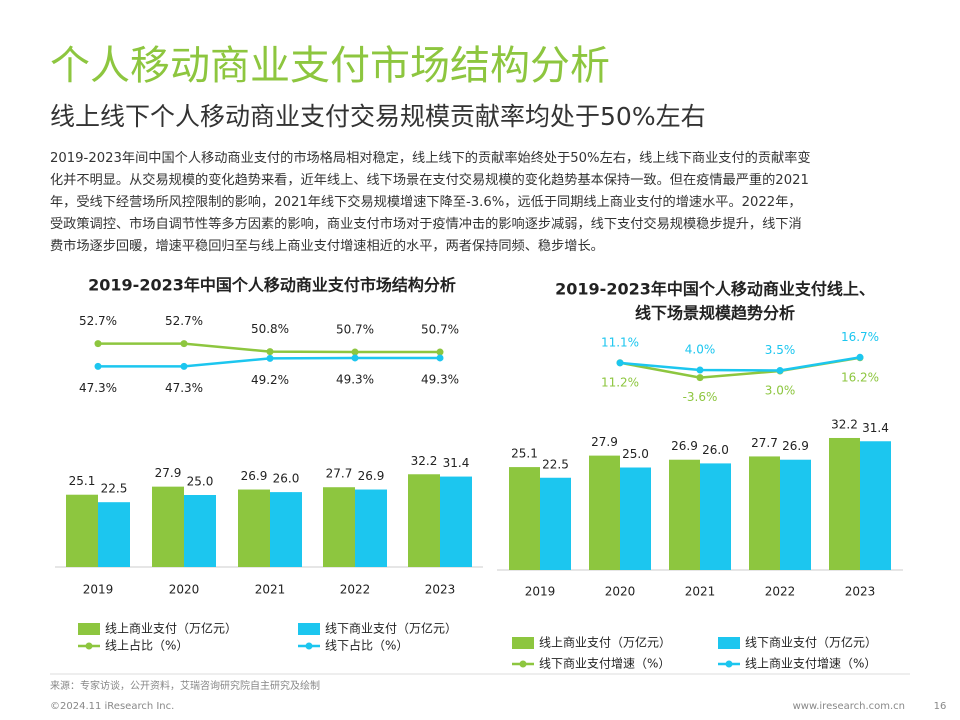 The width and height of the screenshot is (960, 720). Describe the element at coordinates (620, 342) in the screenshot. I see `line-value-label: 11.1%` at that location.